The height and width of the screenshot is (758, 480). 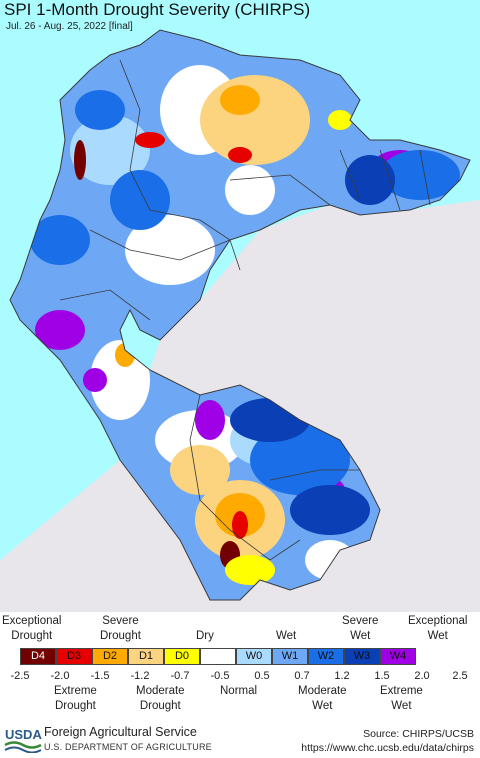 I want to click on legend-label-wet: Wet, so click(x=286, y=636).